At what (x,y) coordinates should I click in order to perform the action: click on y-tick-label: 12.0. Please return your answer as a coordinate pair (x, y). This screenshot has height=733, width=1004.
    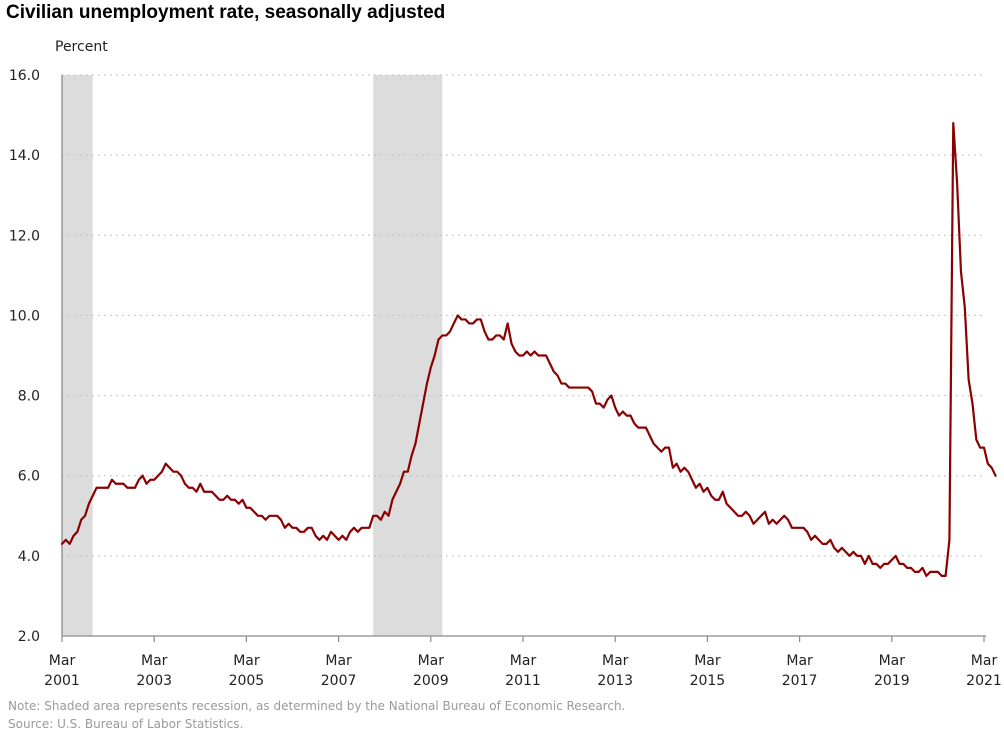
    Looking at the image, I should click on (24, 236).